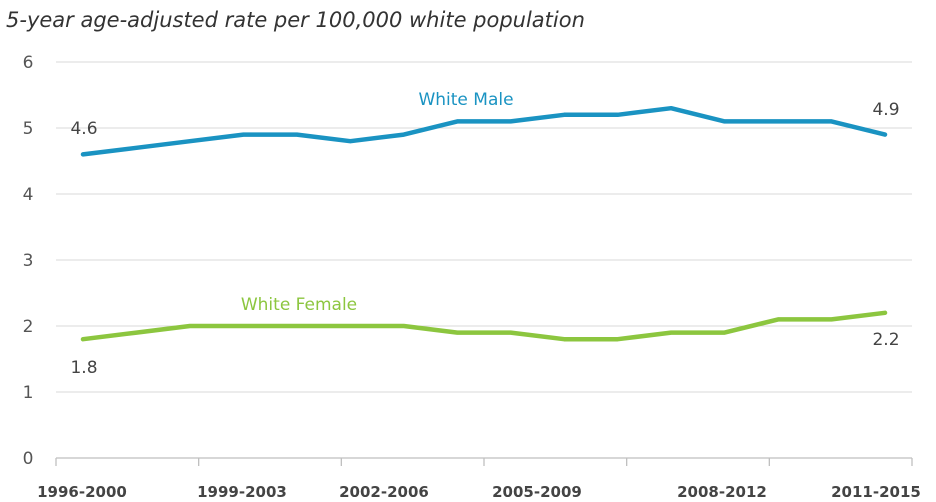 This screenshot has width=936, height=502. What do you see at coordinates (876, 492) in the screenshot?
I see `x-tick-label: 2011-2015` at bounding box center [876, 492].